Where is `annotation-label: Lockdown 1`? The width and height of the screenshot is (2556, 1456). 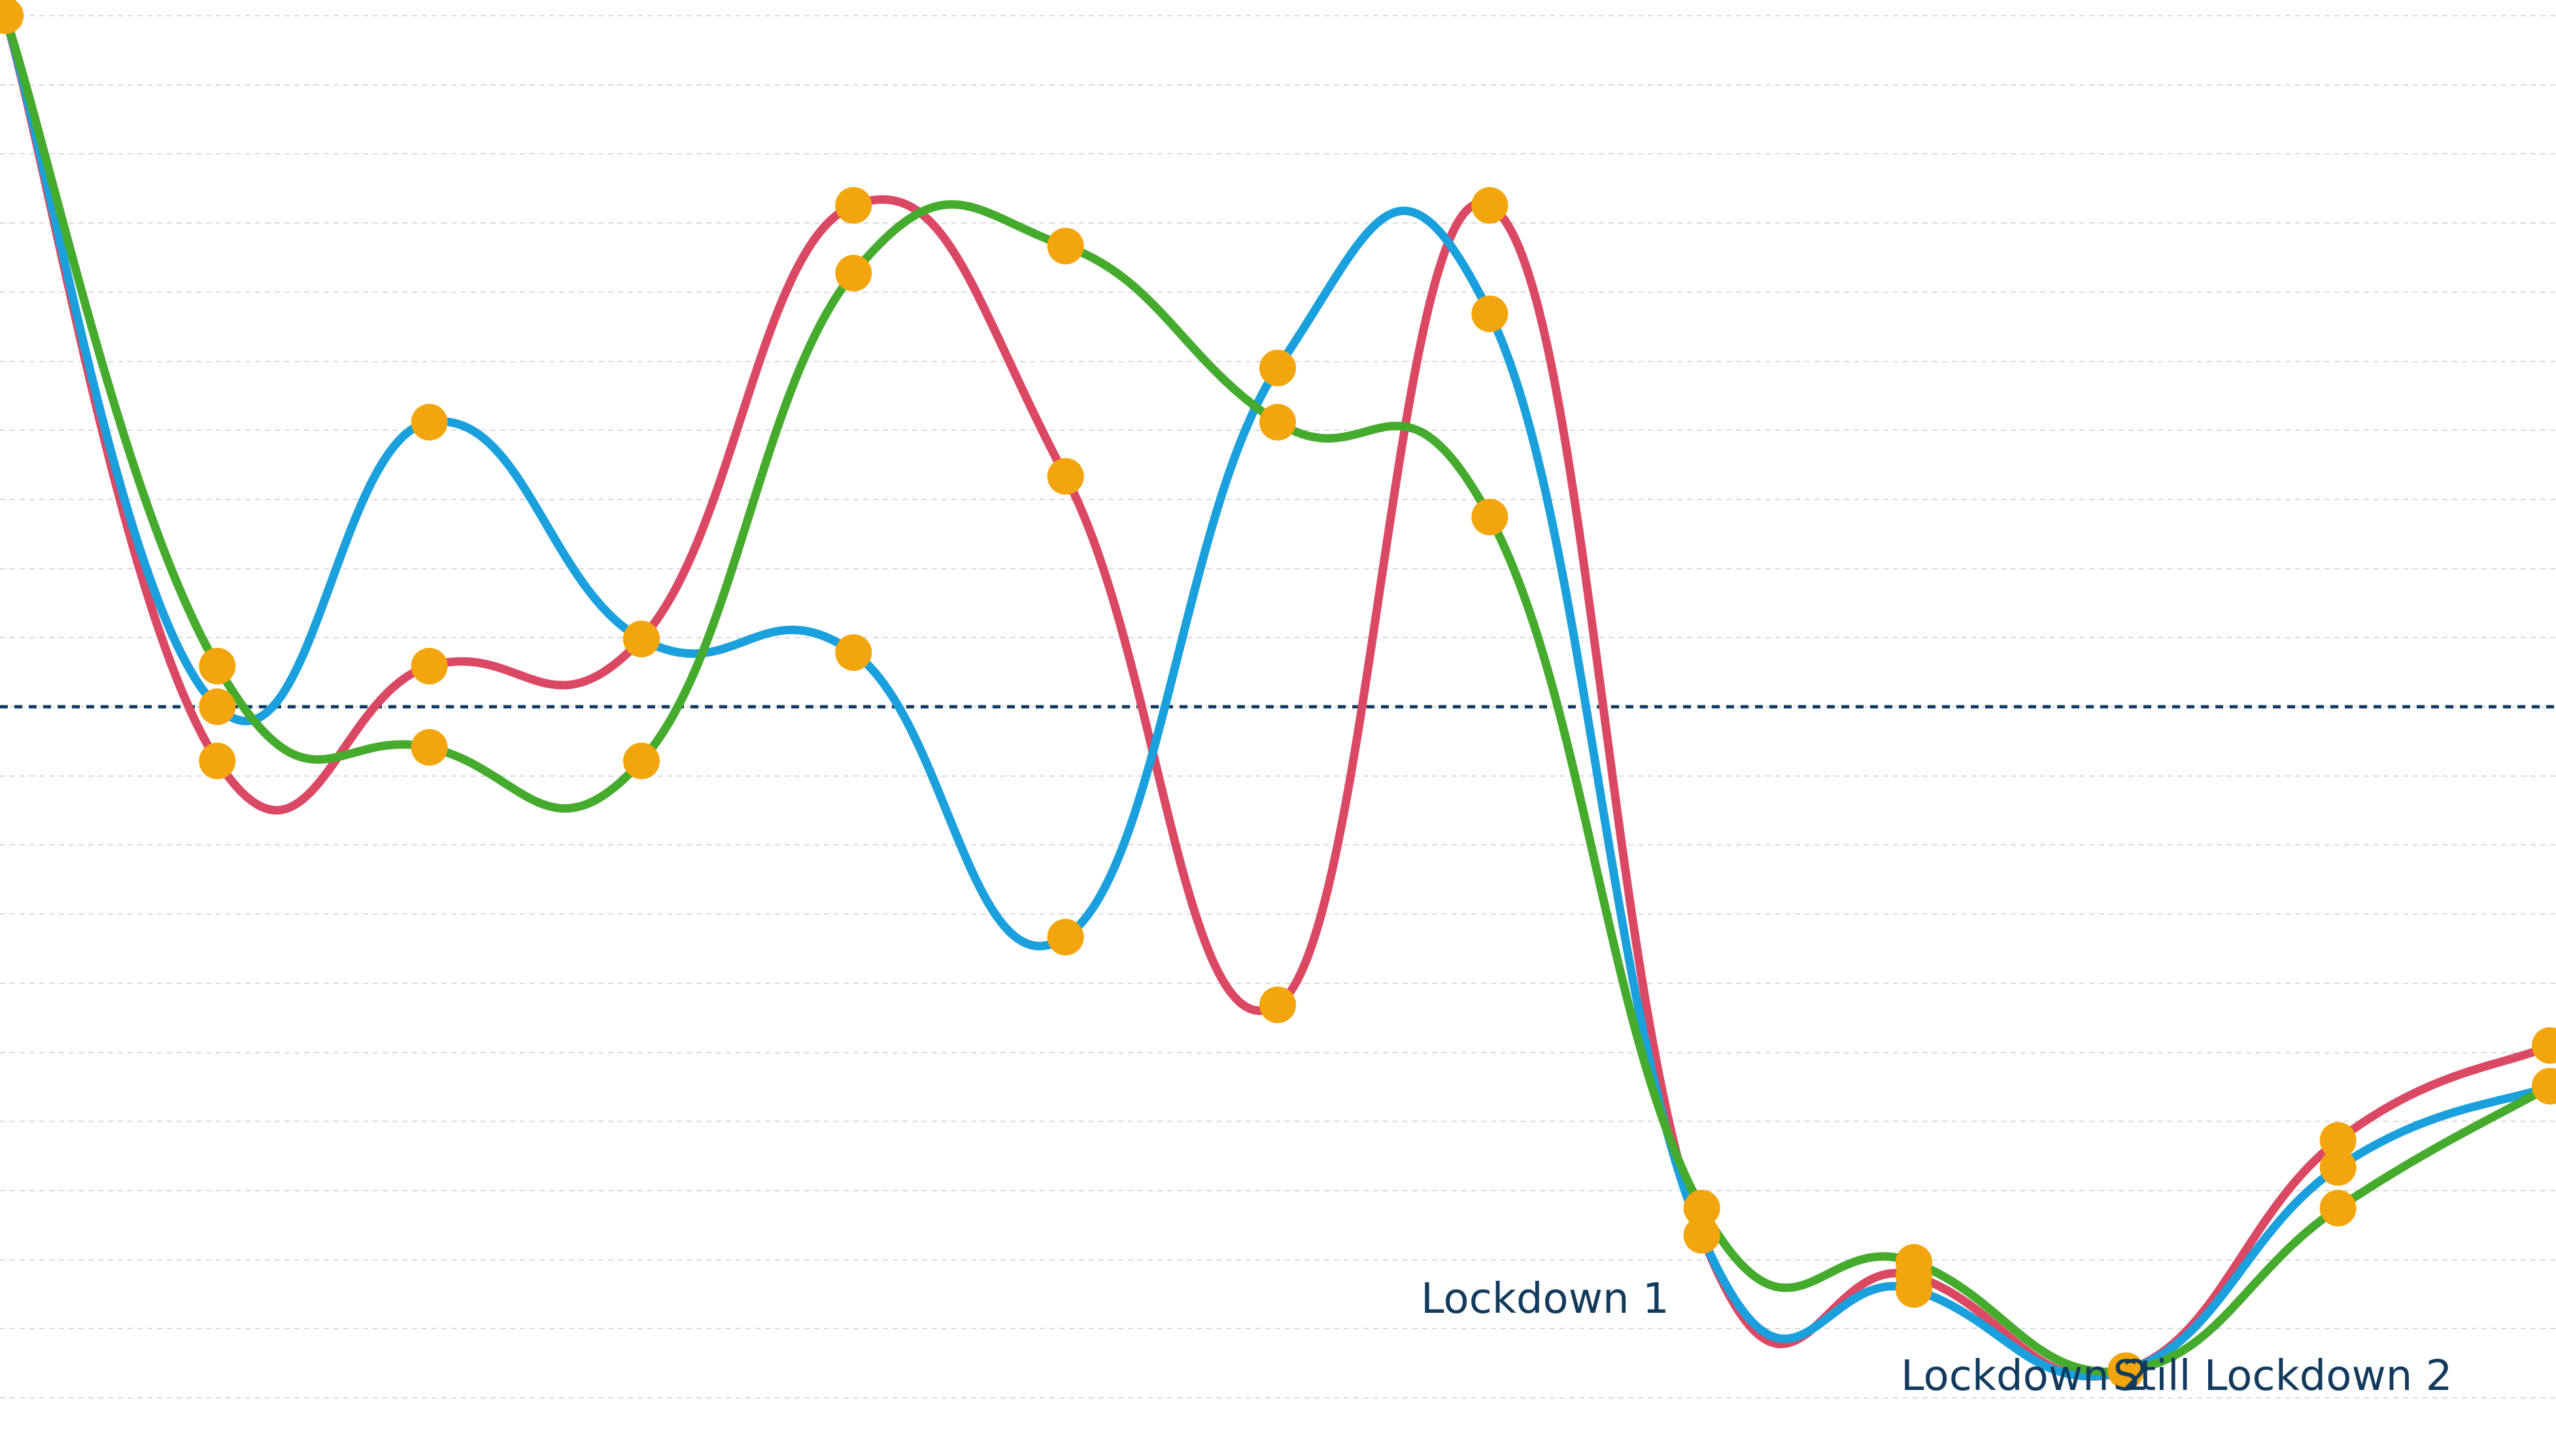 annotation-label: Lockdown 1 is located at coordinates (1545, 1299).